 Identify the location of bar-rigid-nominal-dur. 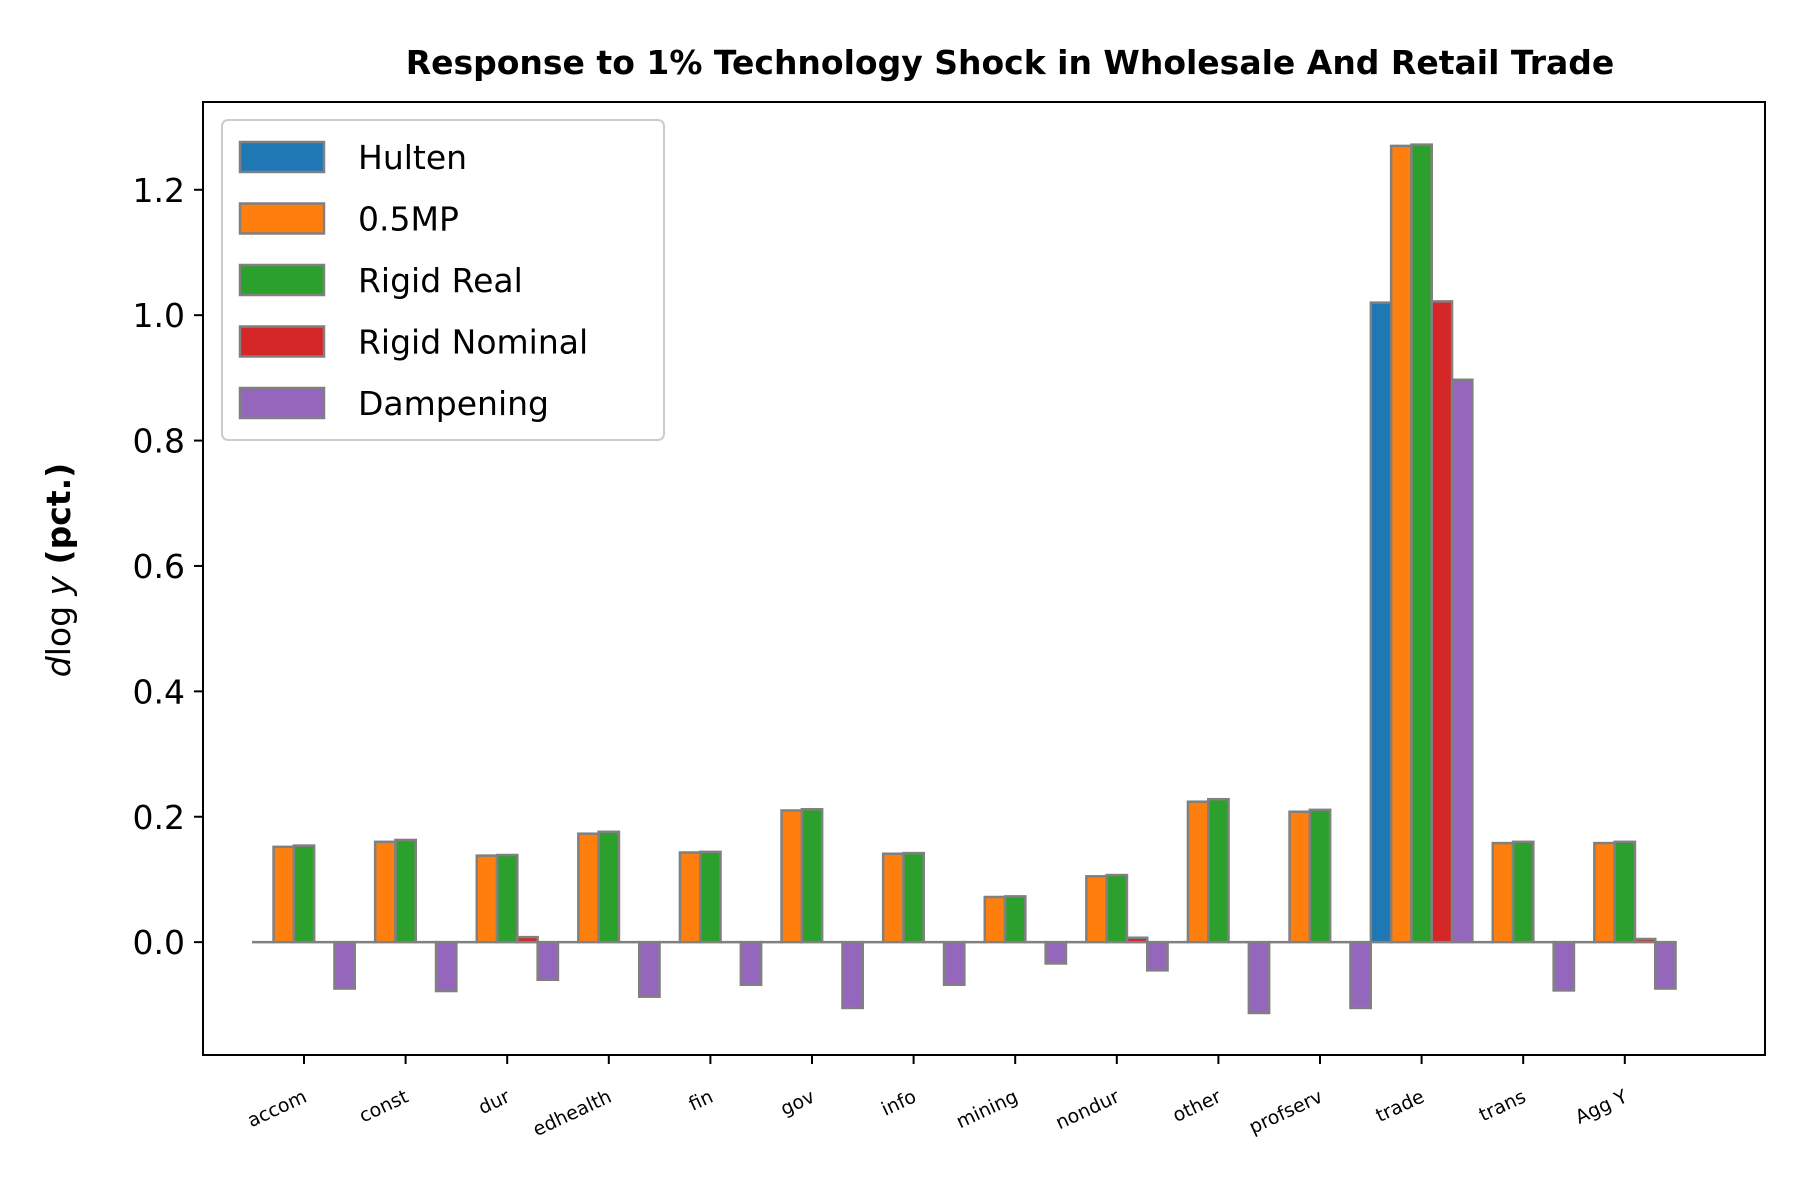
(527, 939).